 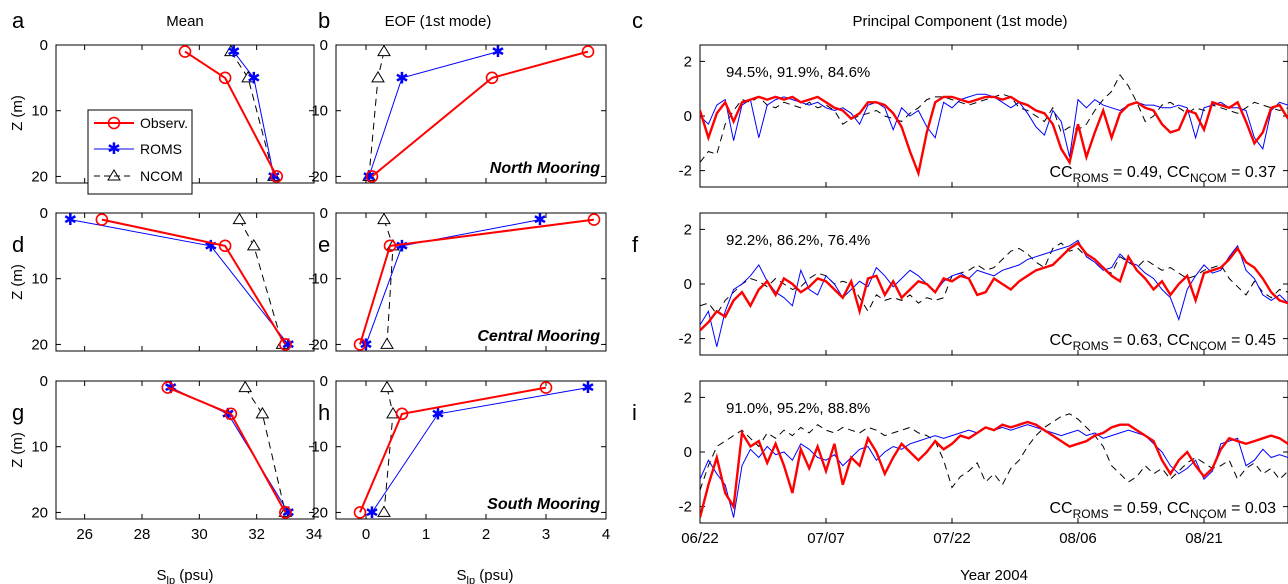 I want to click on series-line-roms-e, so click(x=453, y=282).